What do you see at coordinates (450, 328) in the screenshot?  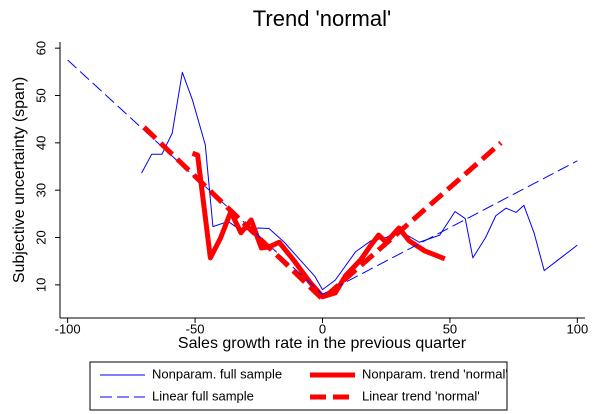 I see `x-tick-label: 50` at bounding box center [450, 328].